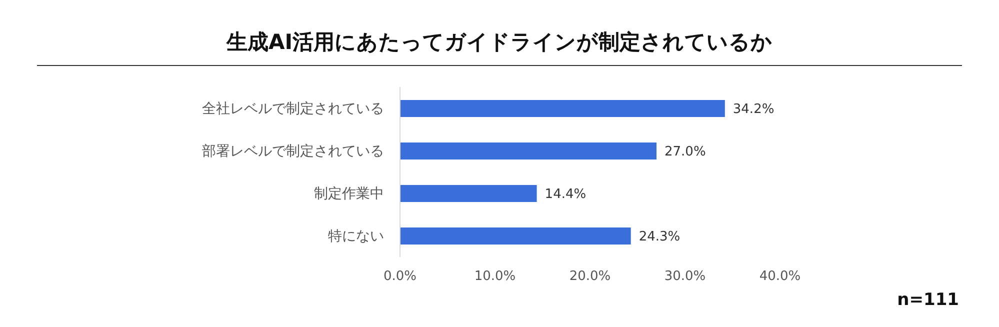 Image resolution: width=999 pixels, height=327 pixels. I want to click on chart-title: 生成AI活用にあたってガイドラインが制定されているか, so click(499, 42).